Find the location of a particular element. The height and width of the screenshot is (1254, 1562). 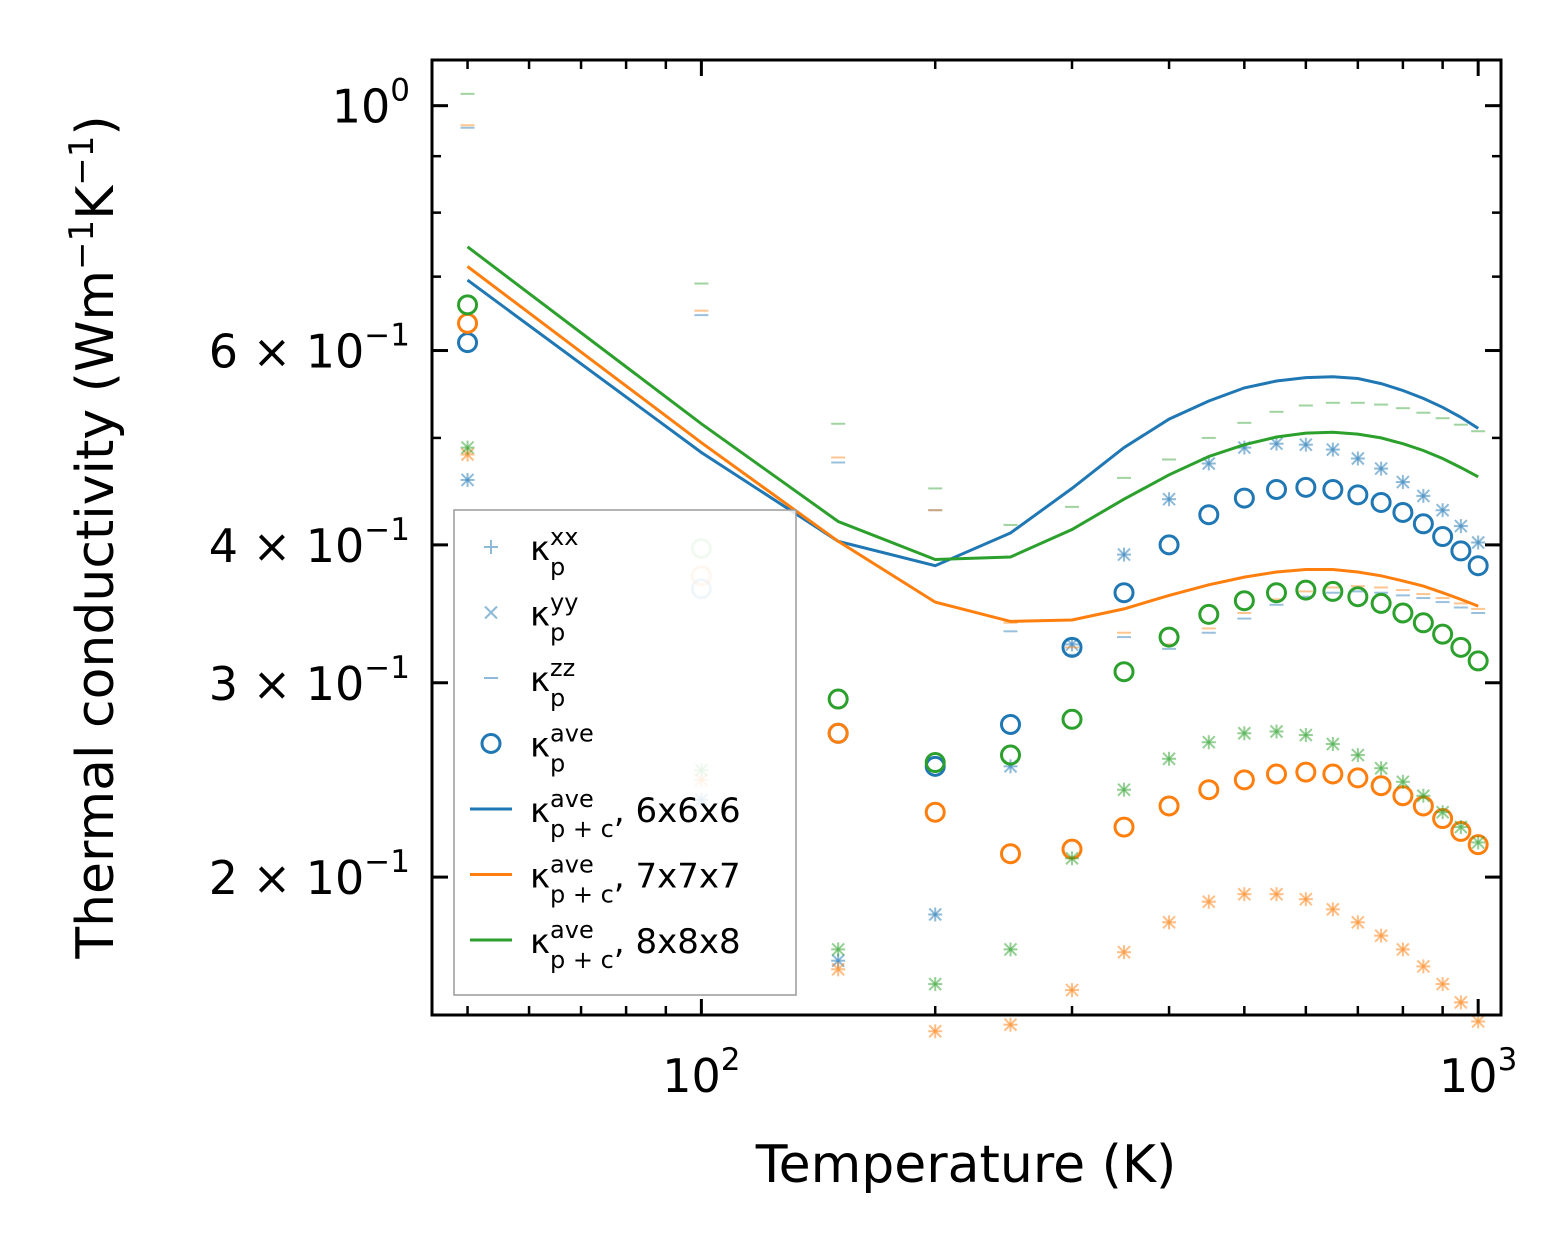

y-tick-label: 2 × 10⁻¹ is located at coordinates (309, 874).